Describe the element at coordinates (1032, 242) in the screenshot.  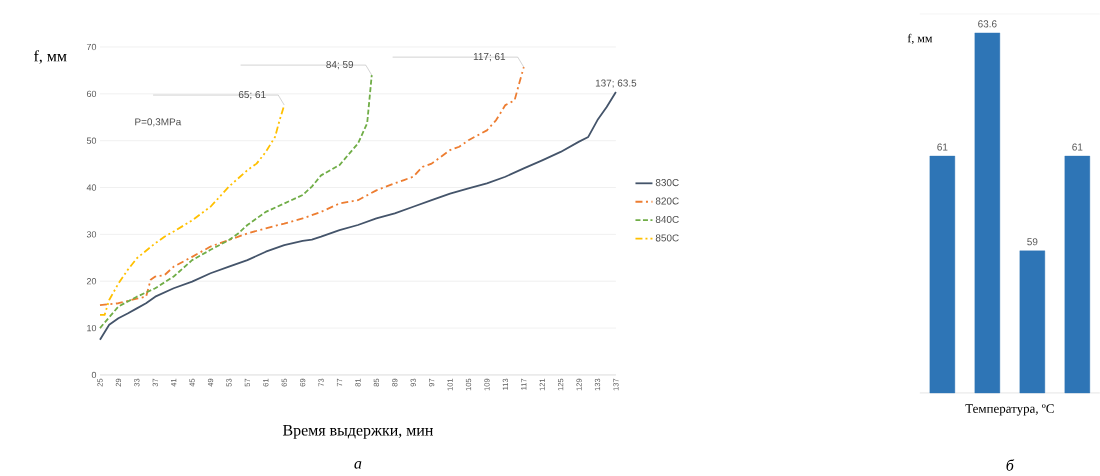
I see `data-label: 59` at that location.